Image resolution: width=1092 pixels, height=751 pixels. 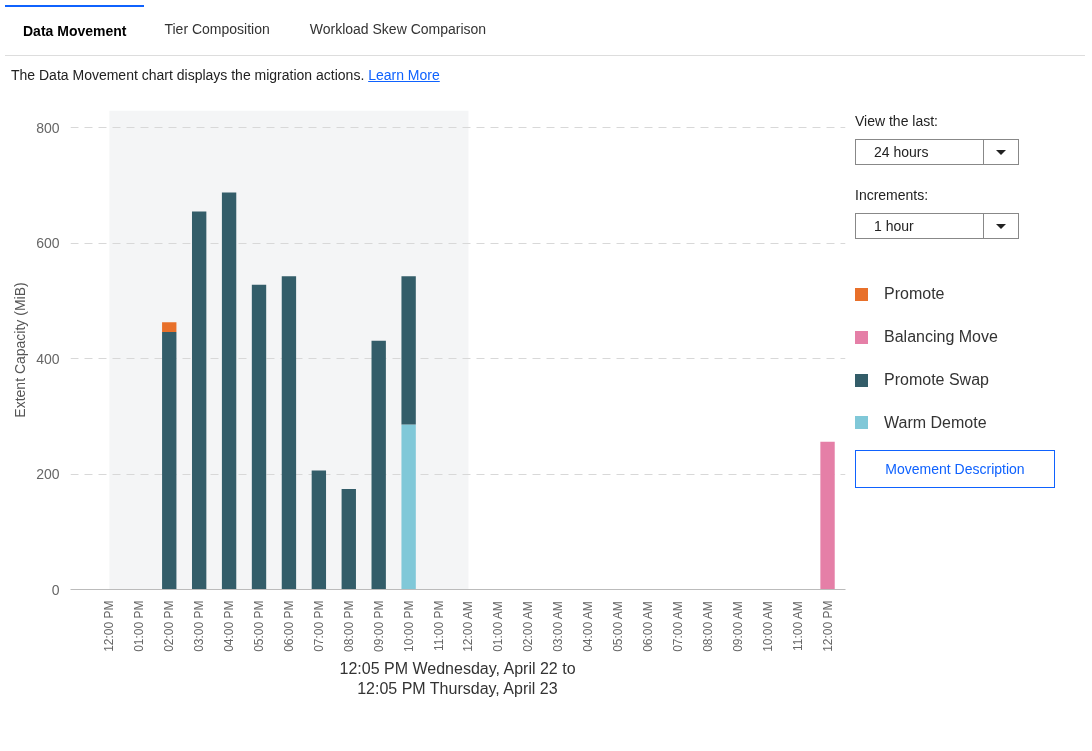 I want to click on y-tick-label: 400, so click(x=48, y=358).